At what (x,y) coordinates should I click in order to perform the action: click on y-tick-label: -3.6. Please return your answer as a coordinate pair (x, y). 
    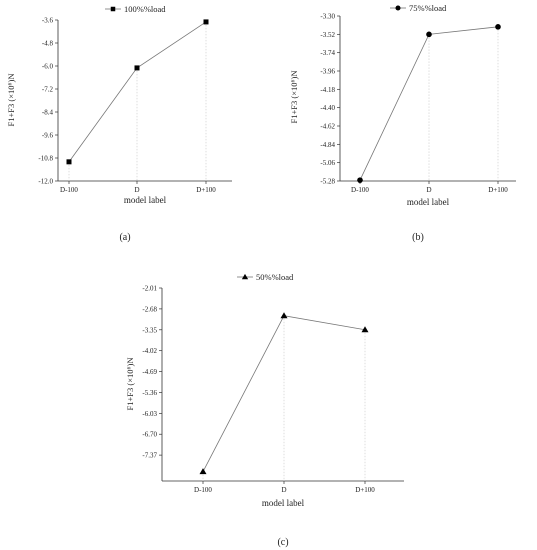
    Looking at the image, I should click on (48, 21).